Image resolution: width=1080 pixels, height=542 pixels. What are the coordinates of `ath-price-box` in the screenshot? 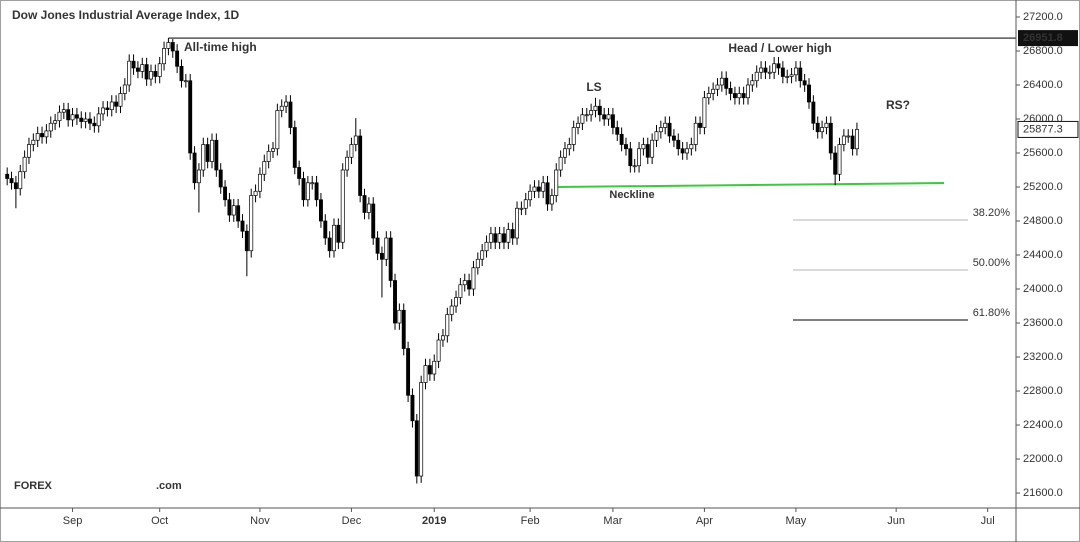 It's located at (1048, 38).